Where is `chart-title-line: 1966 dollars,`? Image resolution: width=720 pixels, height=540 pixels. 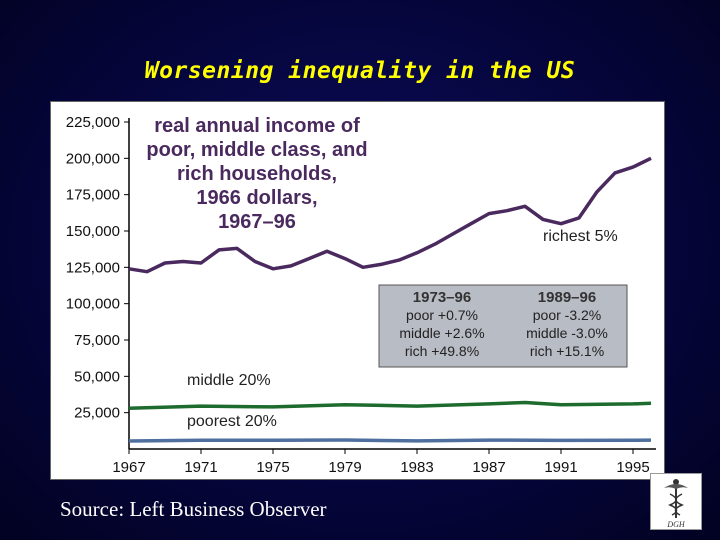 chart-title-line: 1966 dollars, is located at coordinates (256, 198).